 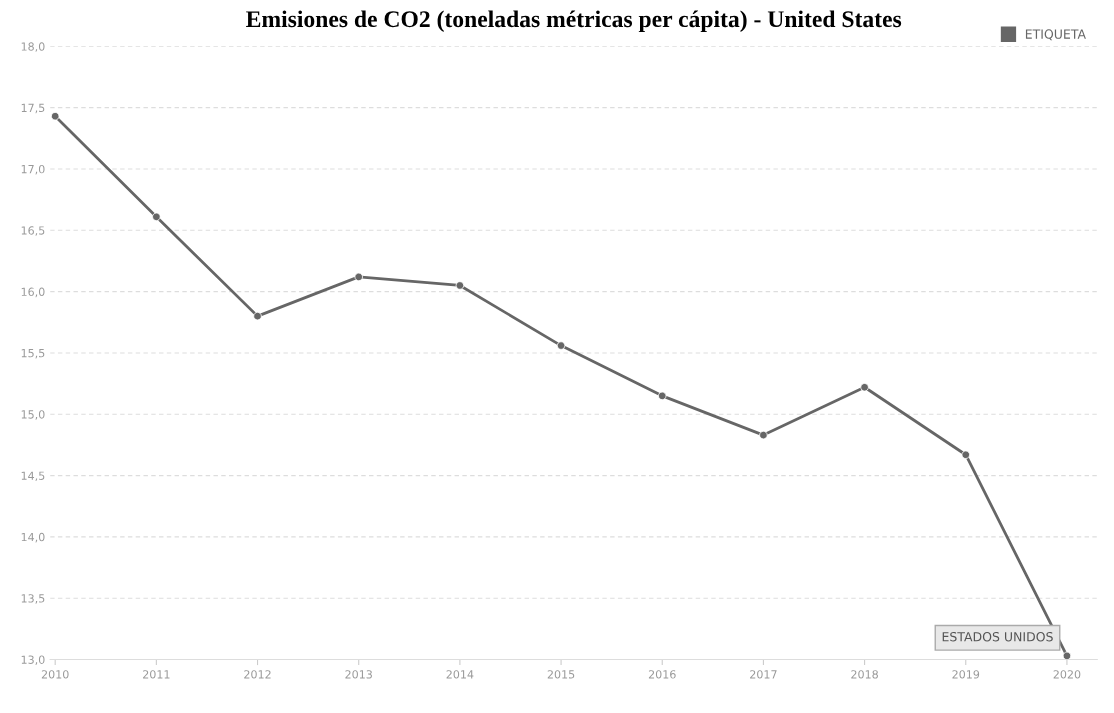 I want to click on y-tick-label: 16,5, so click(x=33, y=231).